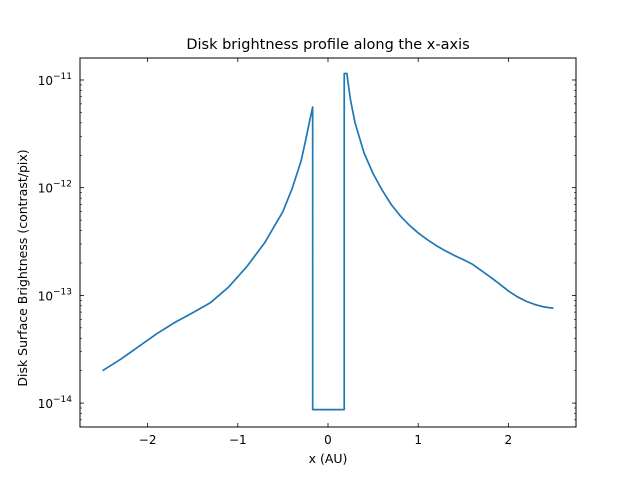 This screenshot has width=640, height=480. I want to click on x-tick-label: 0, so click(328, 440).